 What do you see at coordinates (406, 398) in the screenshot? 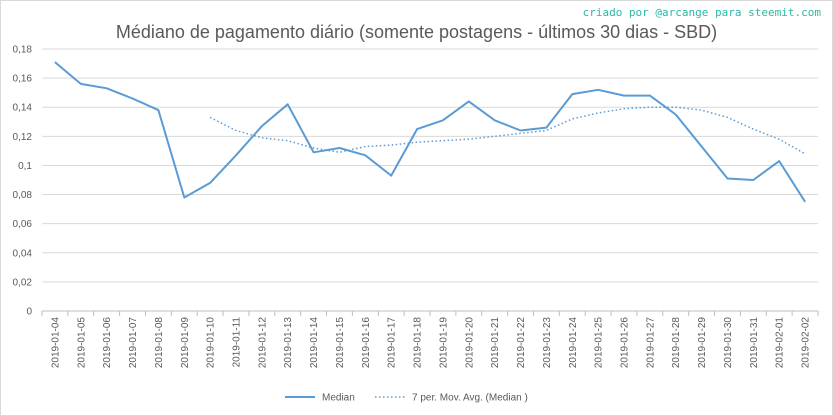
I see `legend: Median 7 per. Mov. Avg. (Median )` at bounding box center [406, 398].